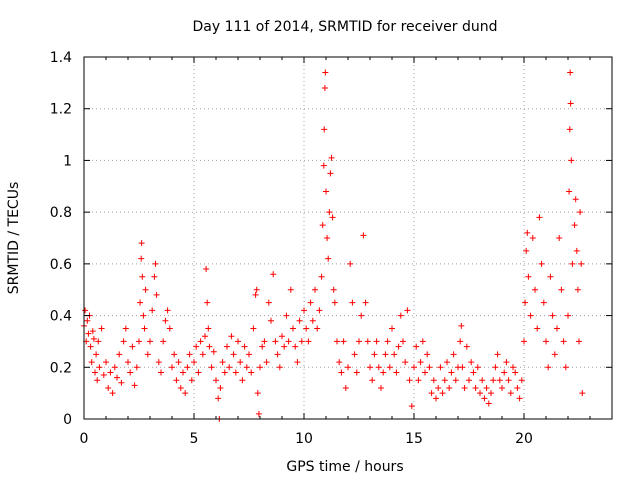  What do you see at coordinates (524, 439) in the screenshot?
I see `x-tick-label: 20` at bounding box center [524, 439].